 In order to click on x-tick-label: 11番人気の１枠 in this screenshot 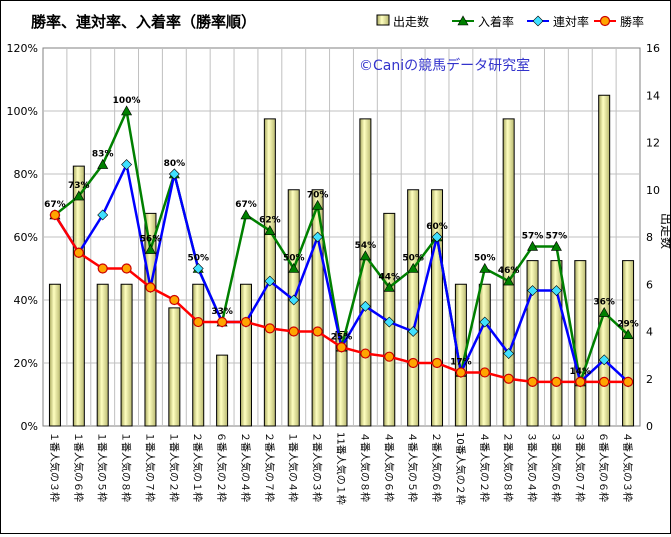, I will do `click(341, 468)`.